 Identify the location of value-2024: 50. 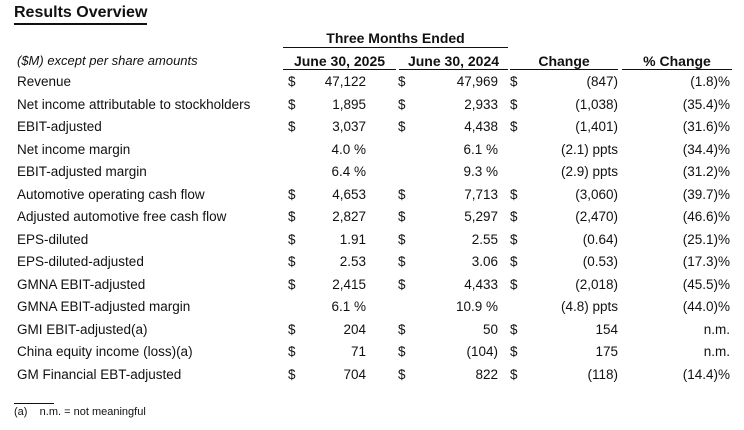
(490, 329).